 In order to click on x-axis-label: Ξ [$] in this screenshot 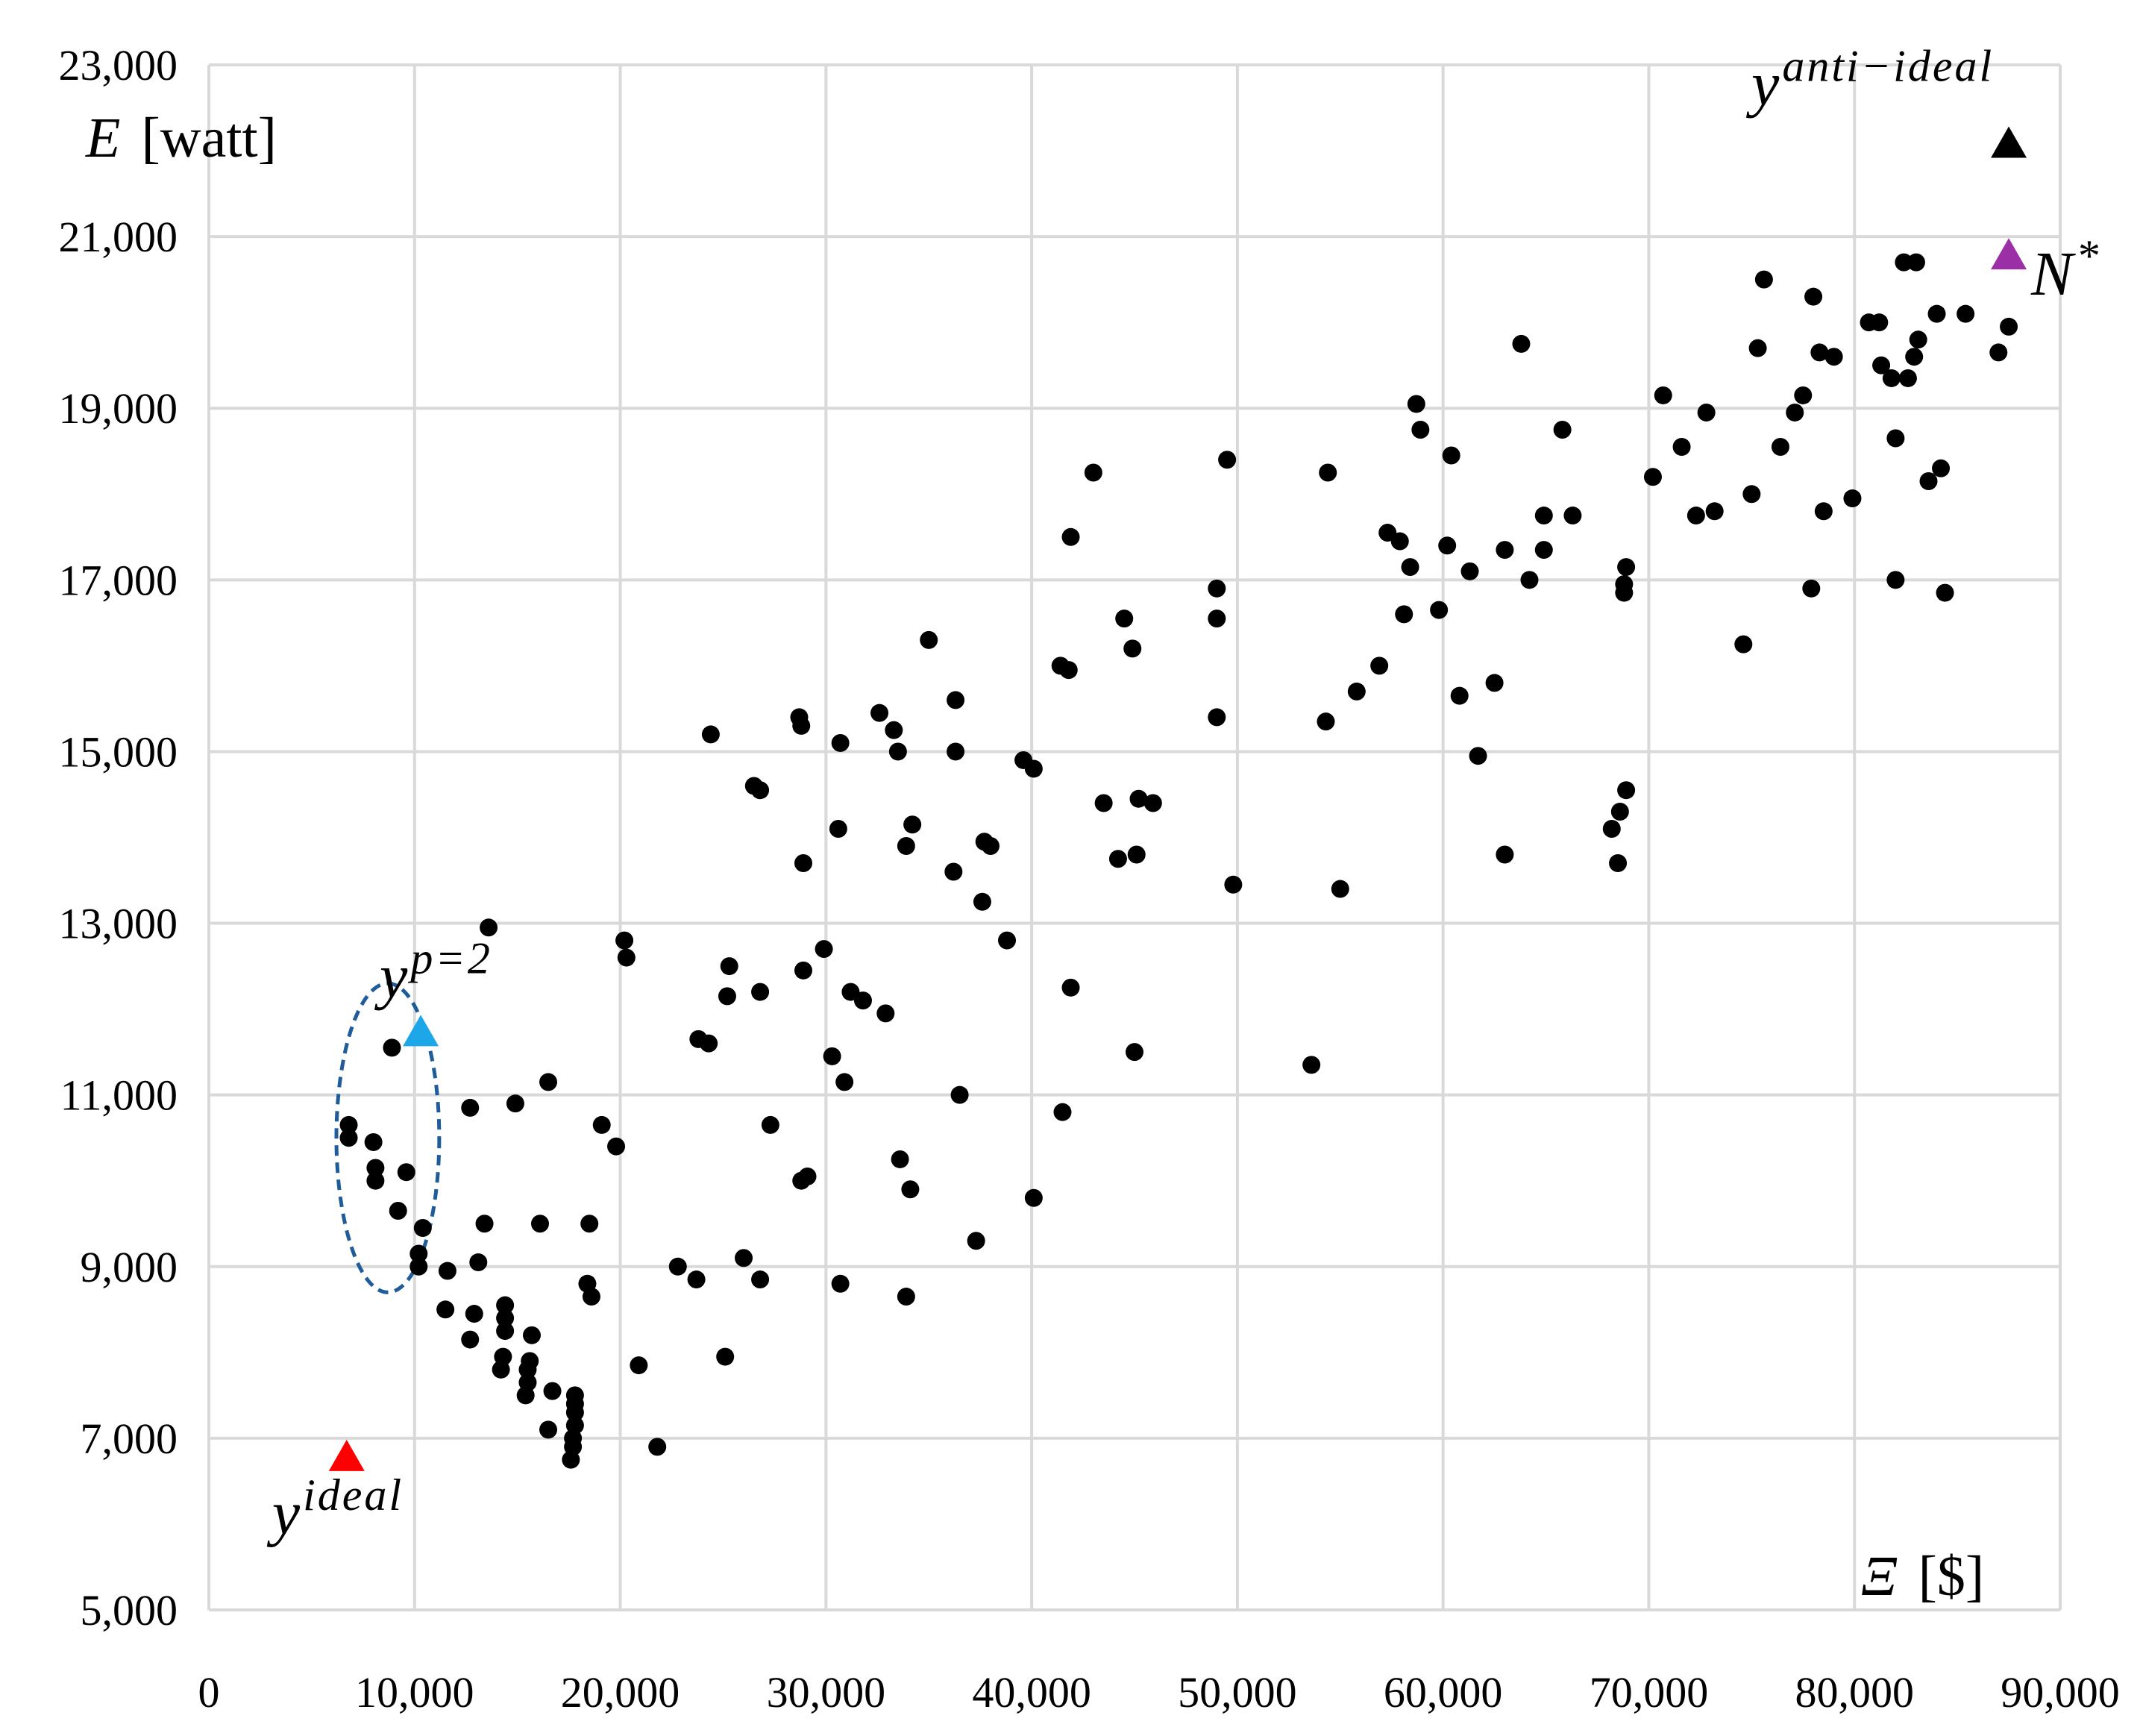, I will do `click(1922, 1577)`.